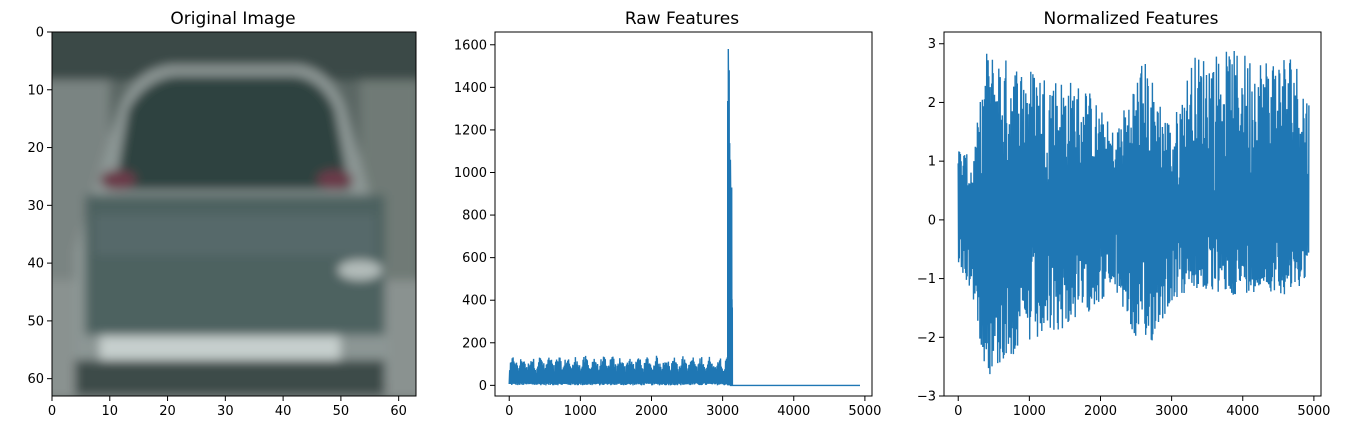 This screenshot has height=436, width=1346. Describe the element at coordinates (932, 44) in the screenshot. I see `y-tick-label: 3` at that location.